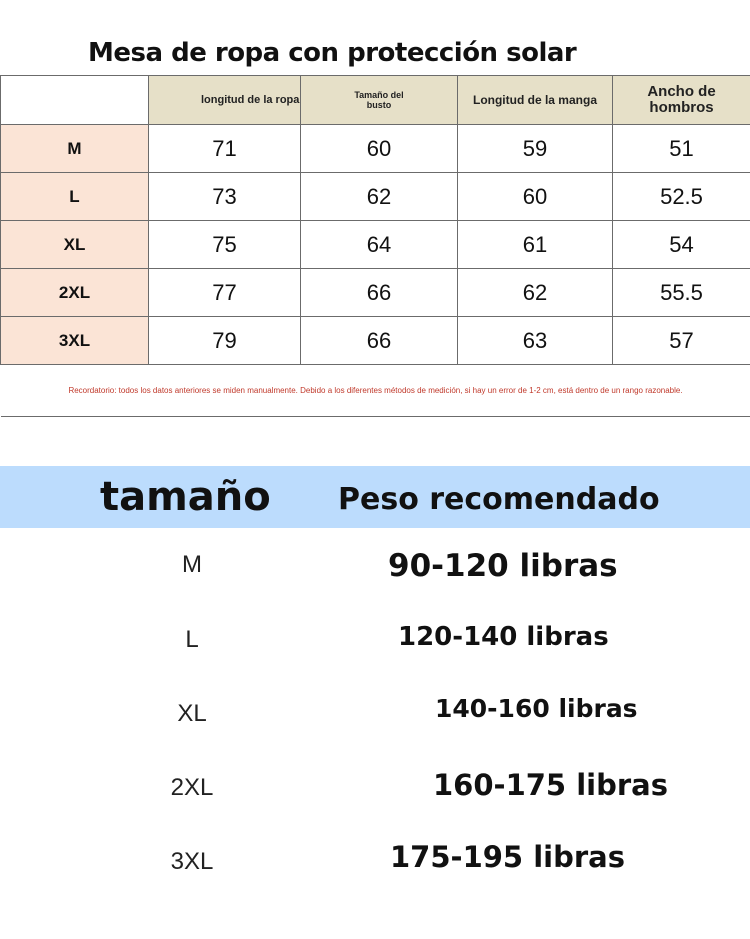 This screenshot has height=939, width=750. I want to click on value-cell: 52.5, so click(681, 196).